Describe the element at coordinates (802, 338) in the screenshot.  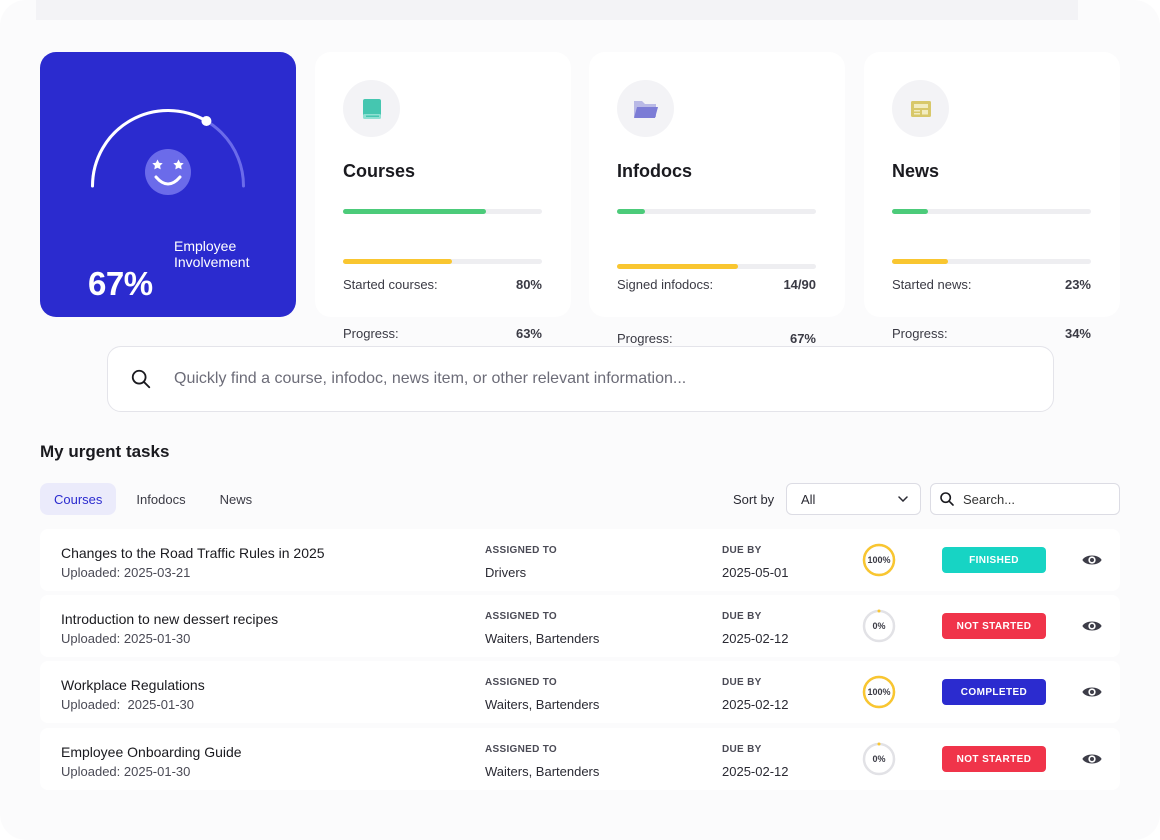
I see `infodocs-progress-value: 67%` at that location.